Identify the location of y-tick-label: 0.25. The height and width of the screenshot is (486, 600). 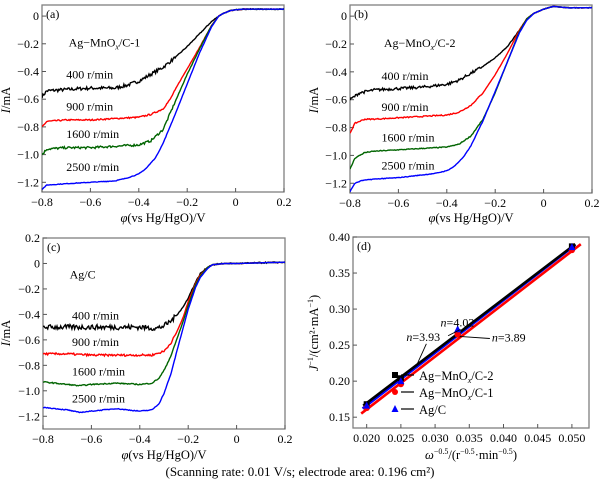
(339, 345).